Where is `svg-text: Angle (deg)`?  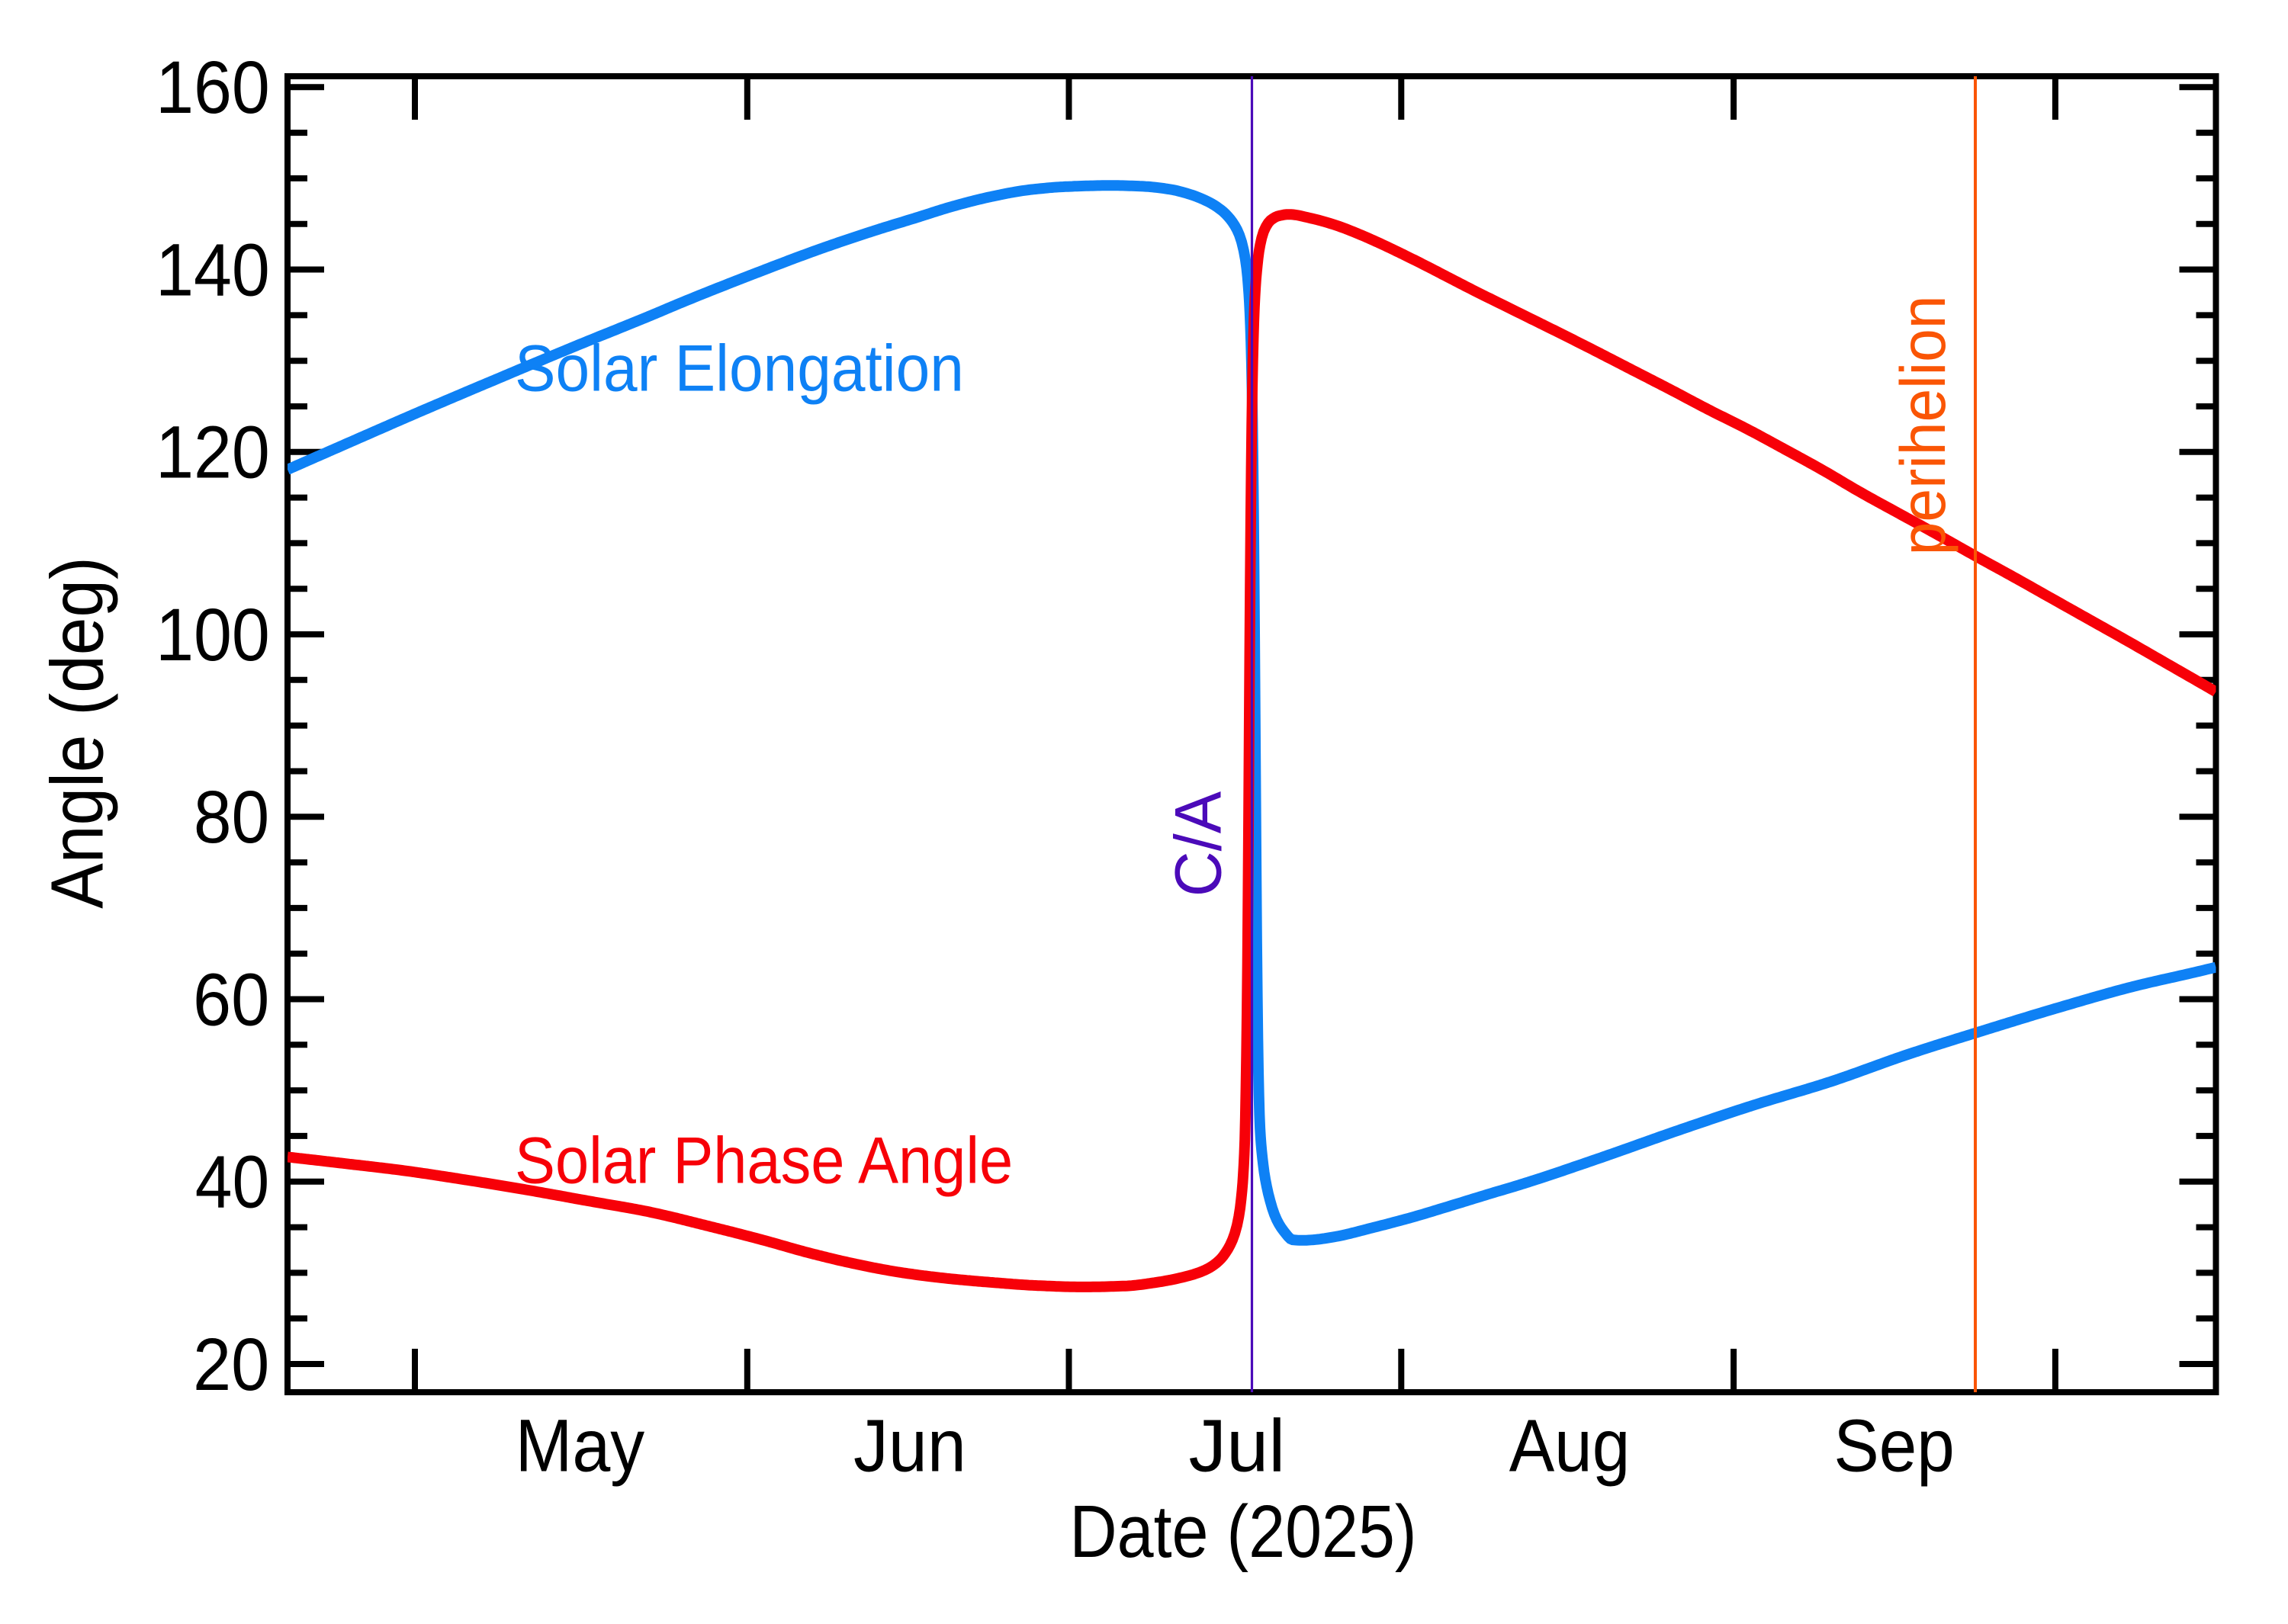 svg-text: Angle (deg) is located at coordinates (77, 732).